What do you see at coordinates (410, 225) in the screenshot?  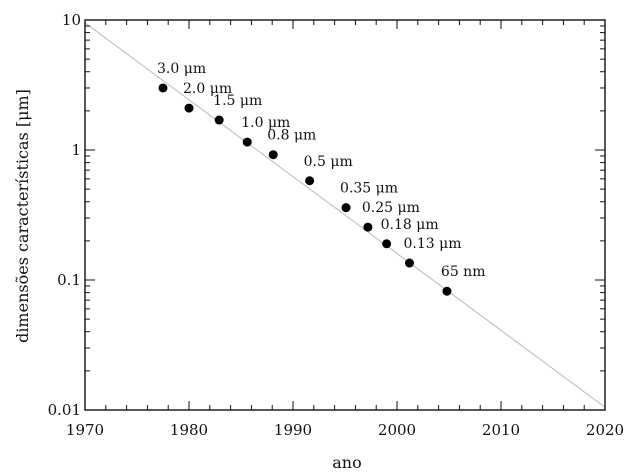 I see `point-label: 0.18 μm` at bounding box center [410, 225].